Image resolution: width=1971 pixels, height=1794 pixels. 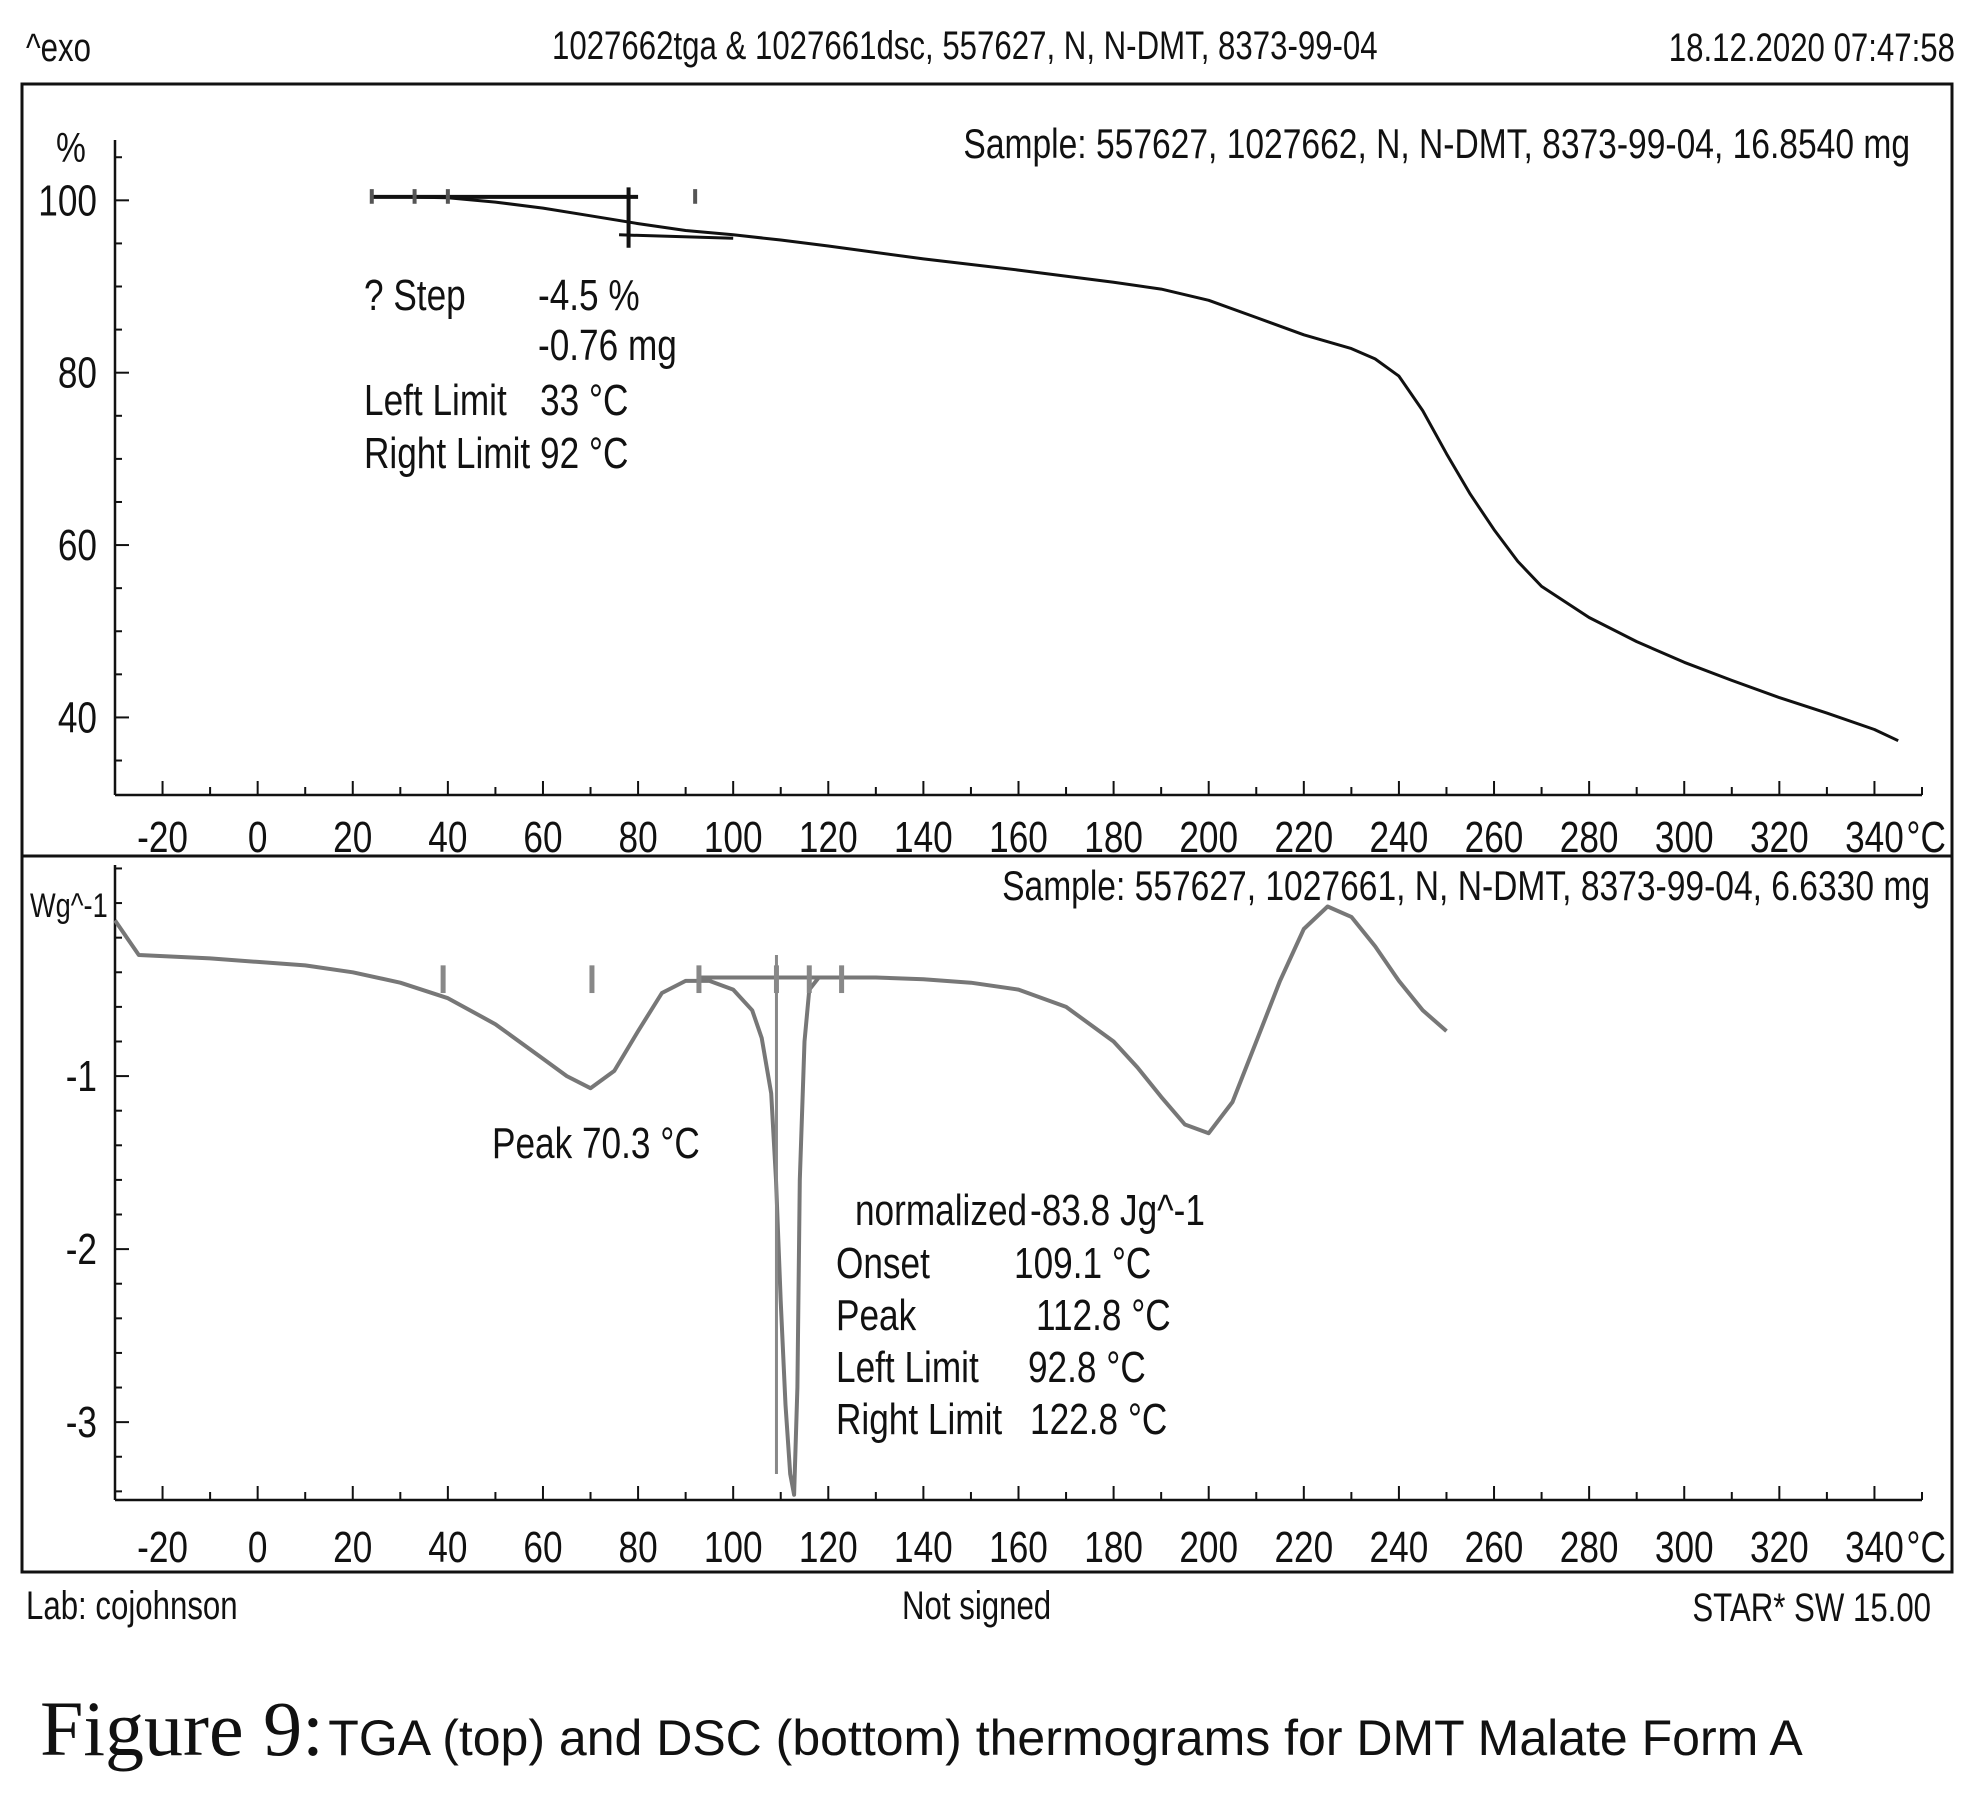 I want to click on annotation-value: 109.1 °C, so click(x=1082, y=1263).